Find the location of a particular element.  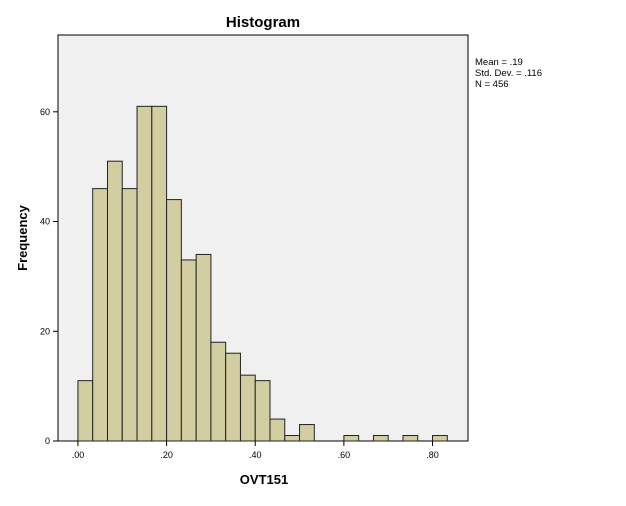

statistics-box: Mean = .19 Std. Dev. = .116 N = 456 is located at coordinates (508, 73).